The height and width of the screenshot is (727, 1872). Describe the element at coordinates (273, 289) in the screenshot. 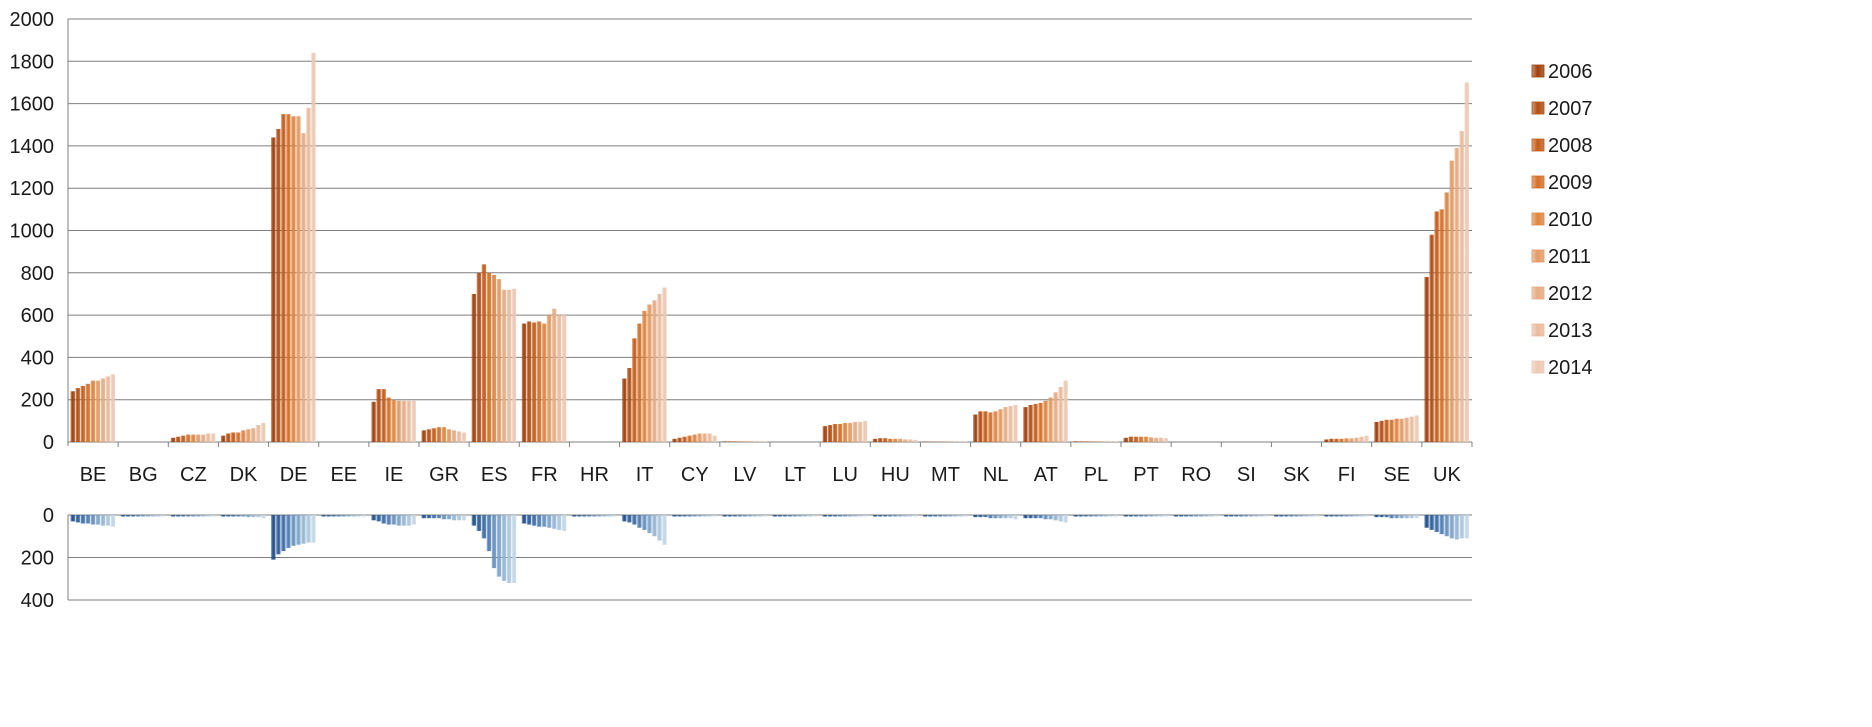

I see `upper-bar-DE-2006` at that location.